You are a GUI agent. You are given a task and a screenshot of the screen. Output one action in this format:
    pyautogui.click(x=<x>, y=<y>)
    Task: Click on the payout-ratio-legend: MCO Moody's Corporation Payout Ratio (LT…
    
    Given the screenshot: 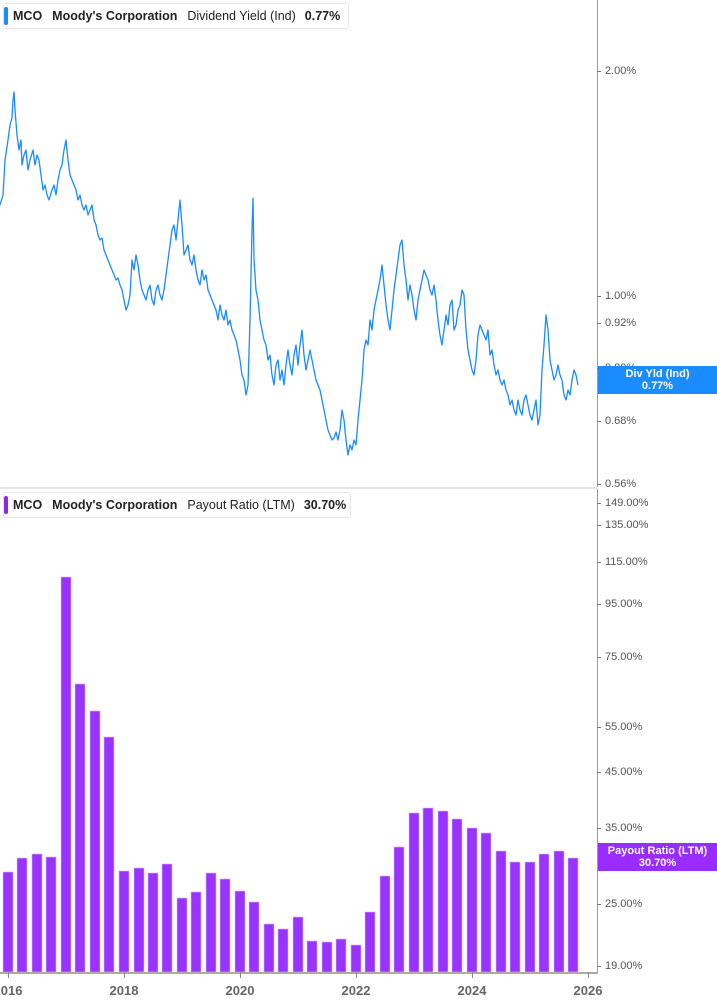 What is the action you would take?
    pyautogui.click(x=177, y=505)
    